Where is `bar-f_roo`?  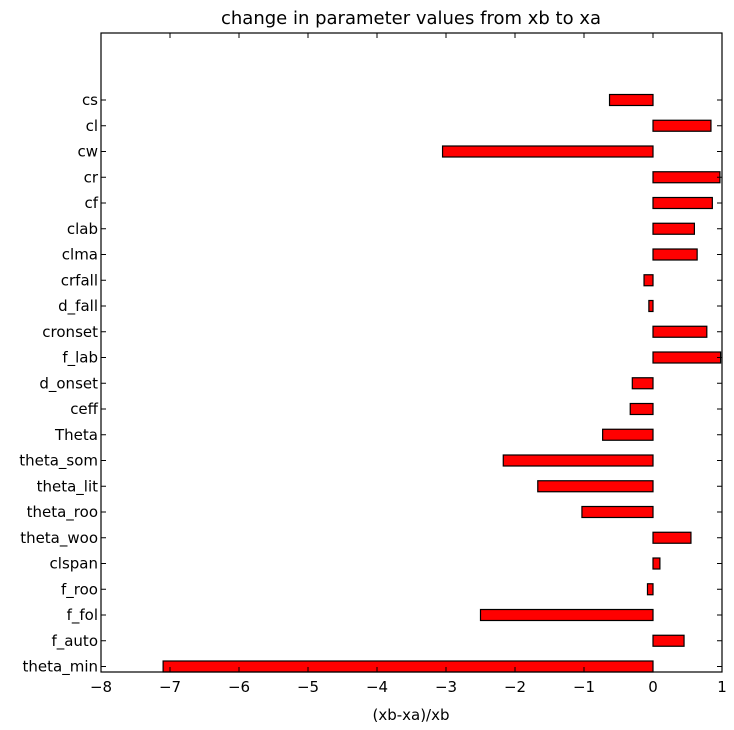
bar-f_roo is located at coordinates (650, 589).